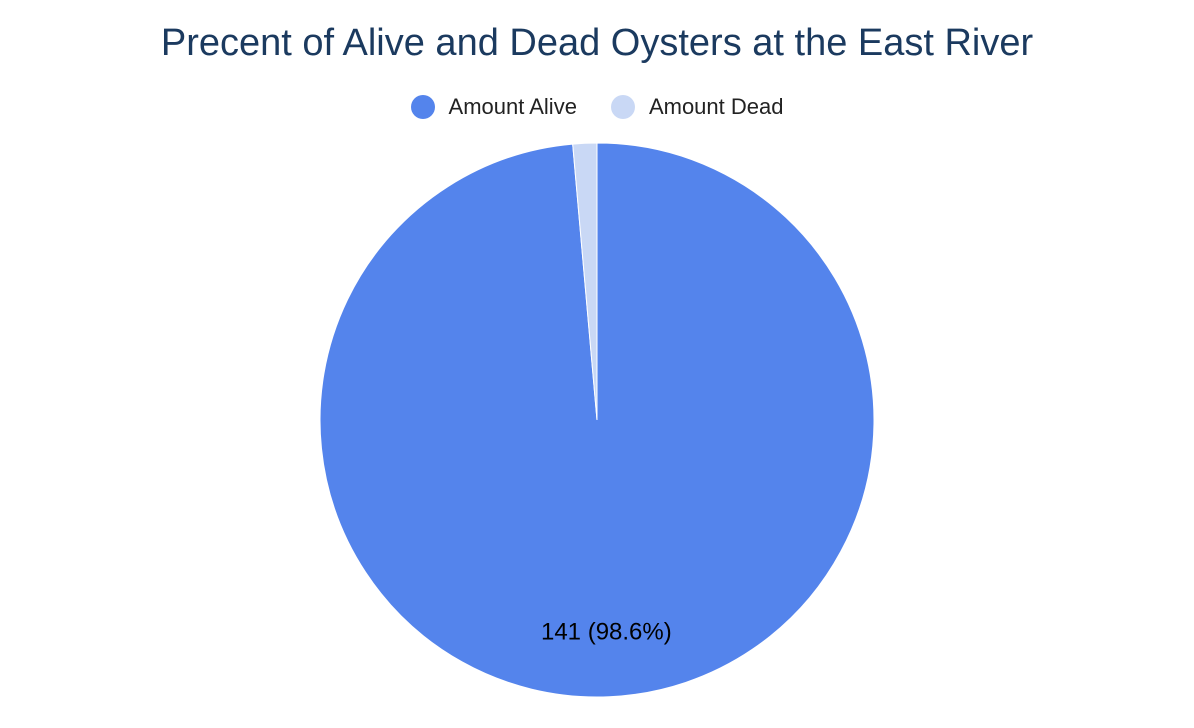 The height and width of the screenshot is (728, 1194). What do you see at coordinates (716, 106) in the screenshot?
I see `legend-label-dead: Amount Dead` at bounding box center [716, 106].